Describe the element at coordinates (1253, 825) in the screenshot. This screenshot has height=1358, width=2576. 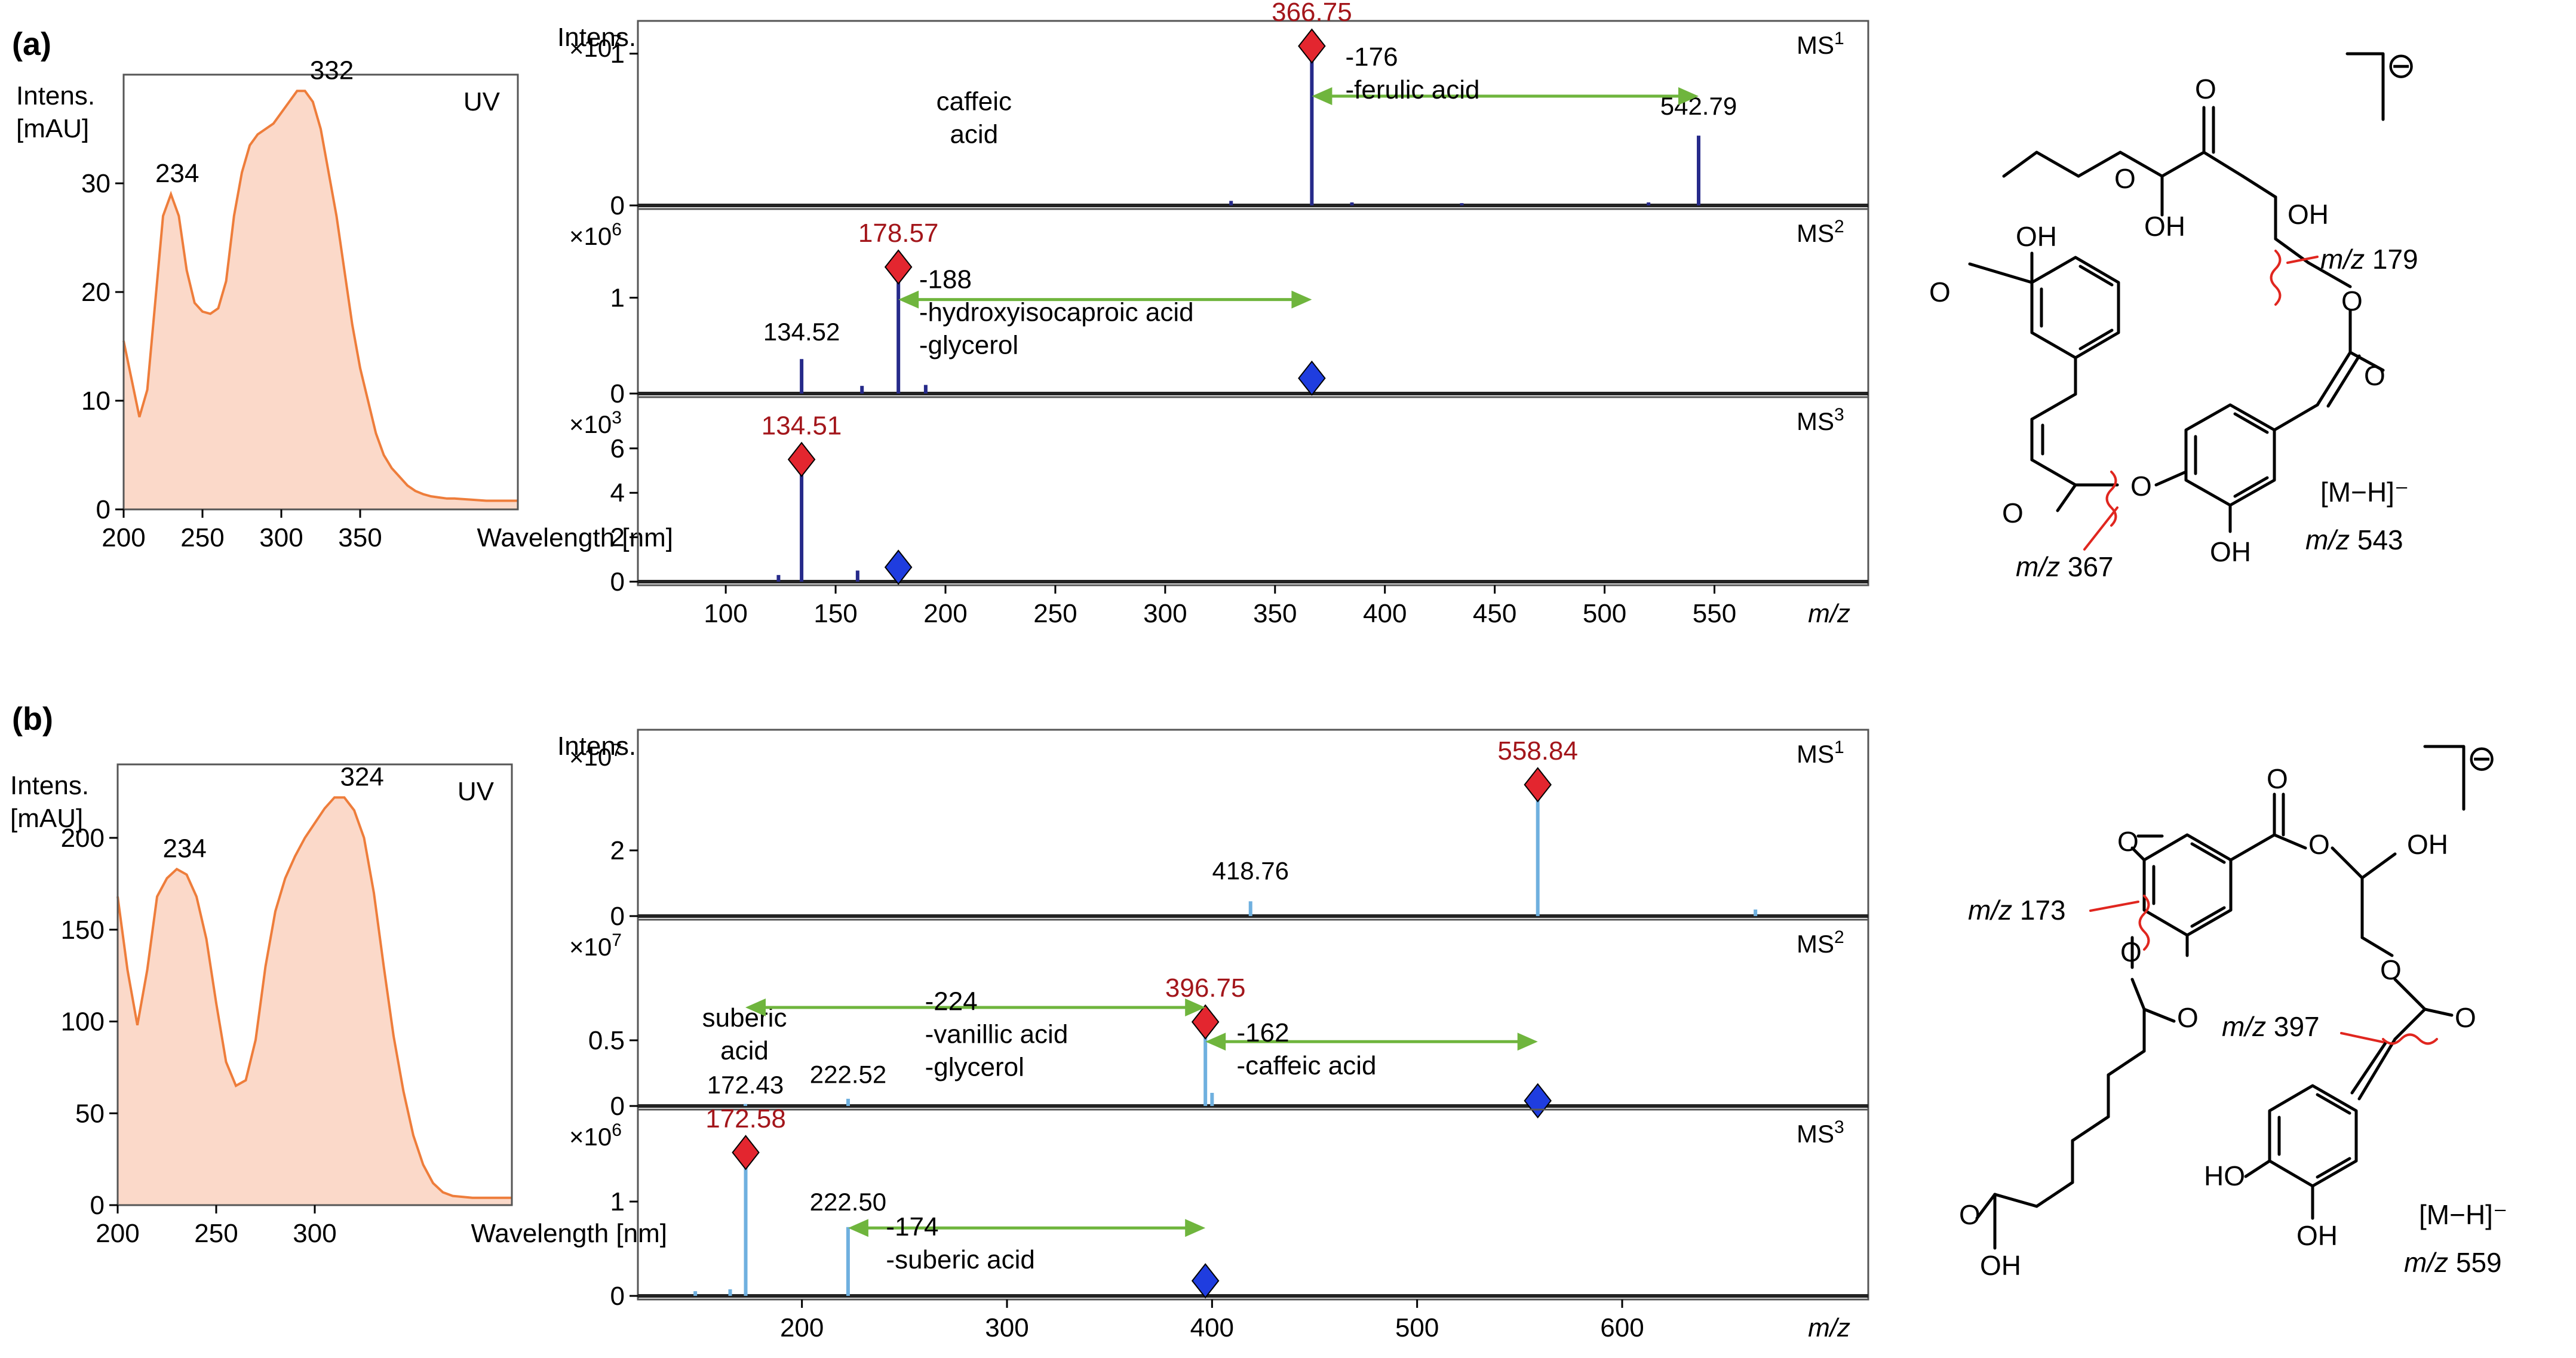
I see `ms-subplot-frame` at that location.